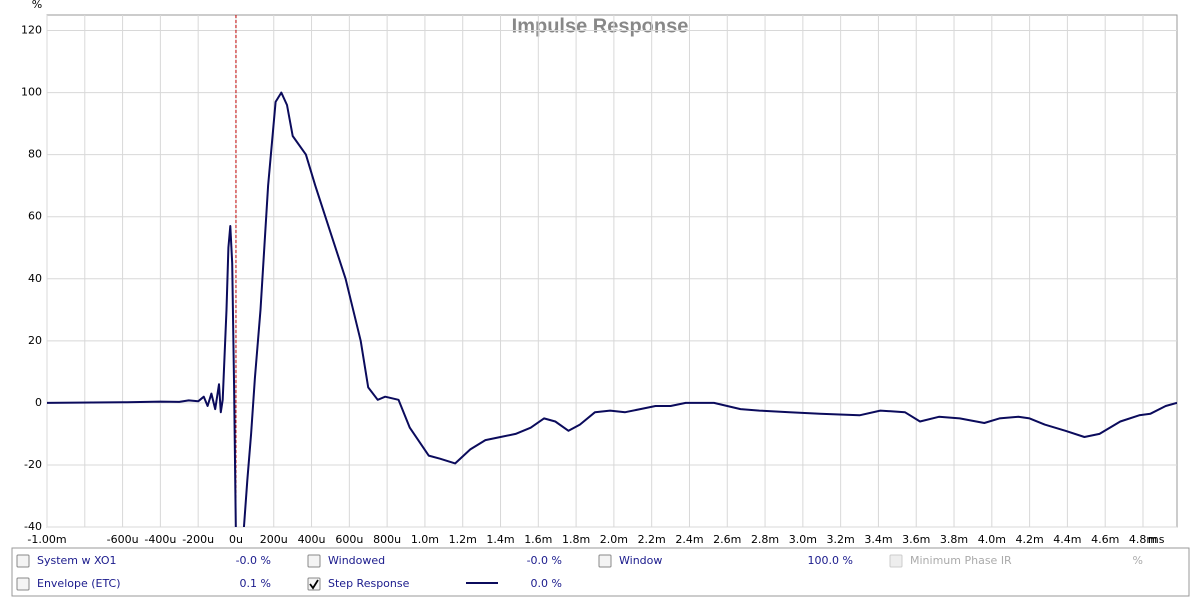 This screenshot has height=598, width=1200. What do you see at coordinates (46, 539) in the screenshot?
I see `x-tick-label: -1.00m` at bounding box center [46, 539].